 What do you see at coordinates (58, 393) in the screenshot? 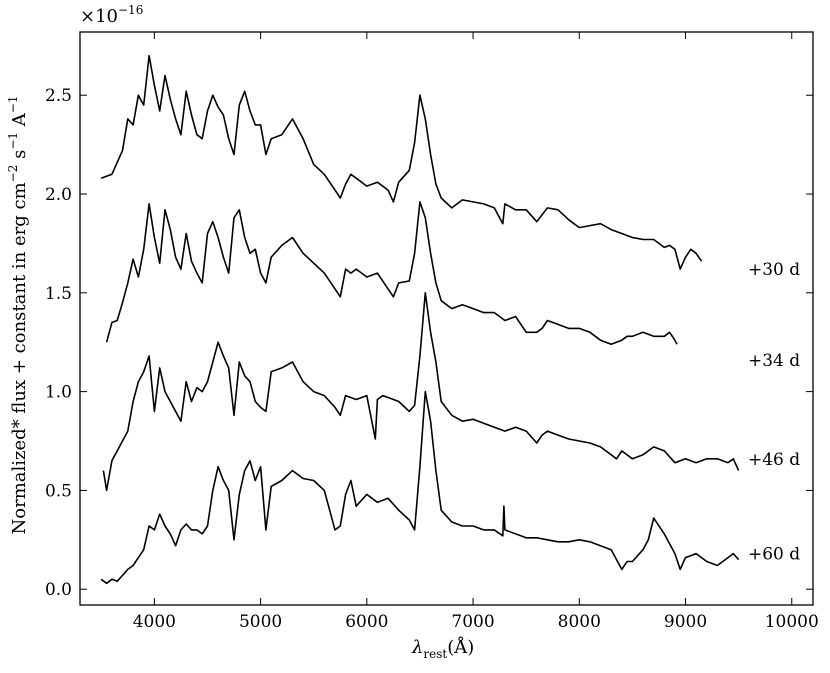
I see `y-tick-label: 1.0` at bounding box center [58, 393].